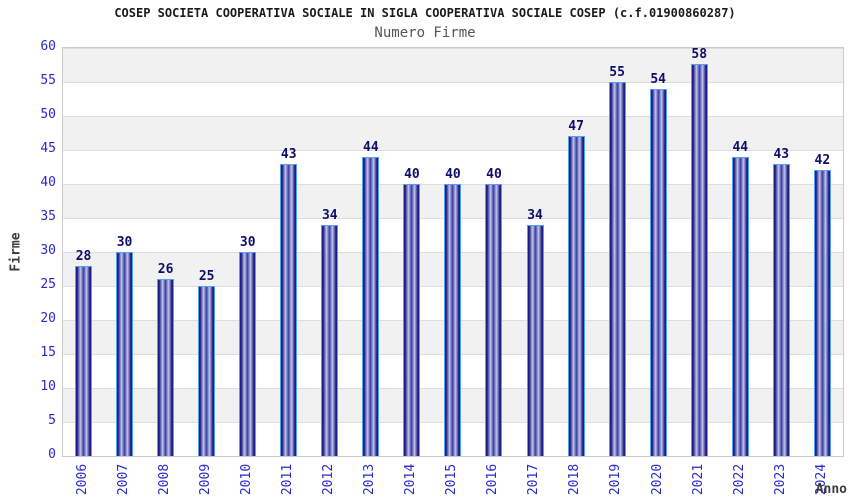 The image size is (850, 500). I want to click on bar-slot-2015: 40, so click(452, 252).